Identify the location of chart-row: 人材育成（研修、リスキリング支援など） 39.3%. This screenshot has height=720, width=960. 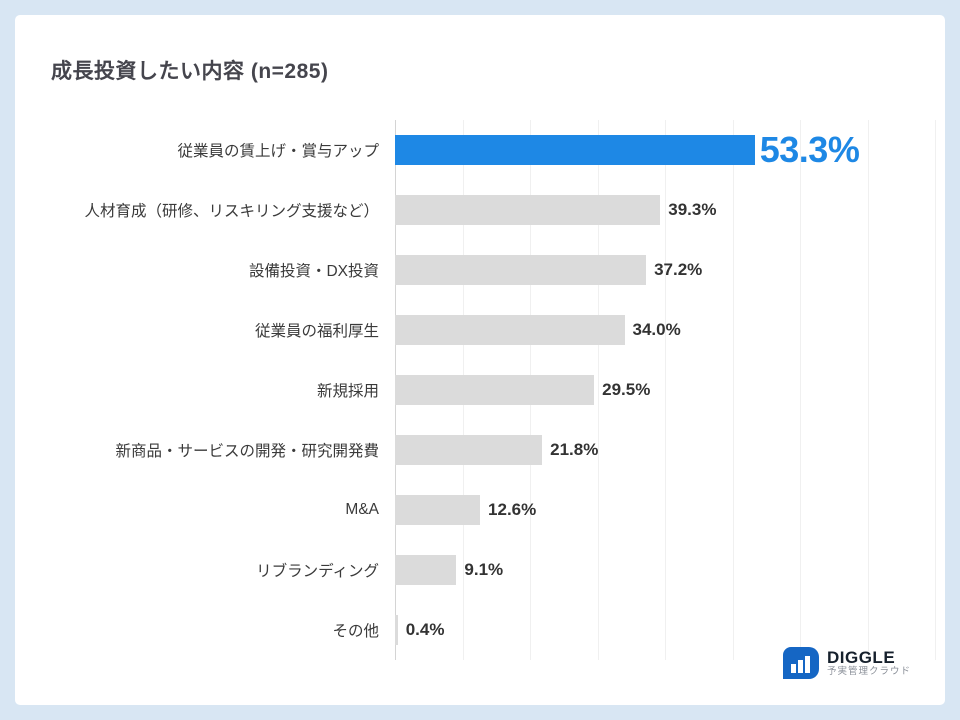
(493, 210).